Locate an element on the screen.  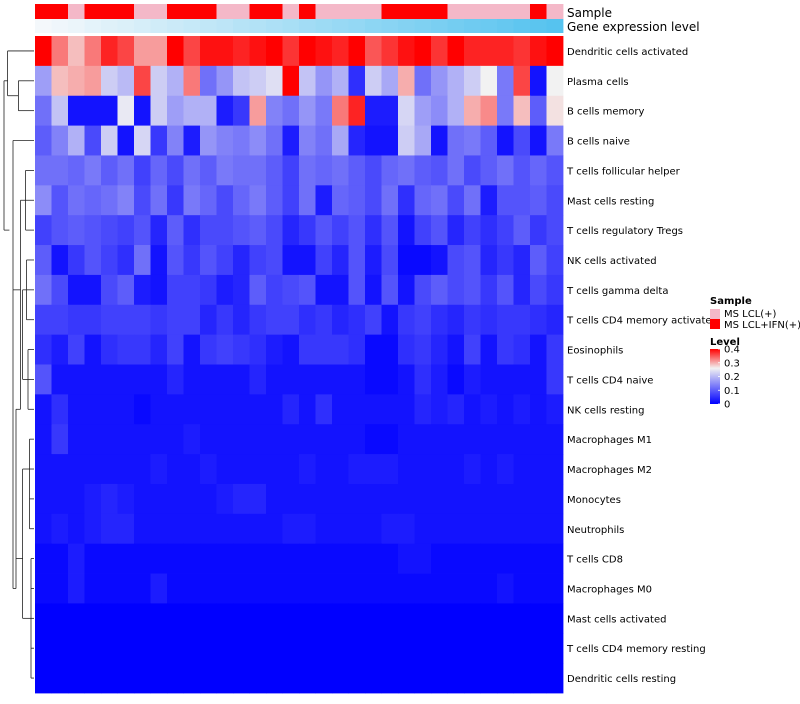
row-label: T cells CD4 memory resting is located at coordinates (636, 649).